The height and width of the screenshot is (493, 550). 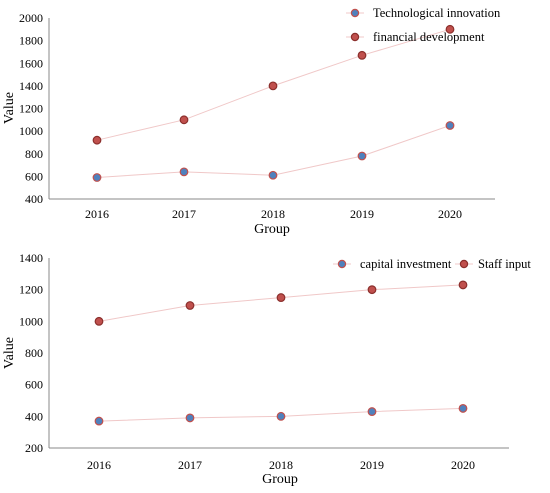 What do you see at coordinates (34, 416) in the screenshot?
I see `bottom-y-tick-label: 400` at bounding box center [34, 416].